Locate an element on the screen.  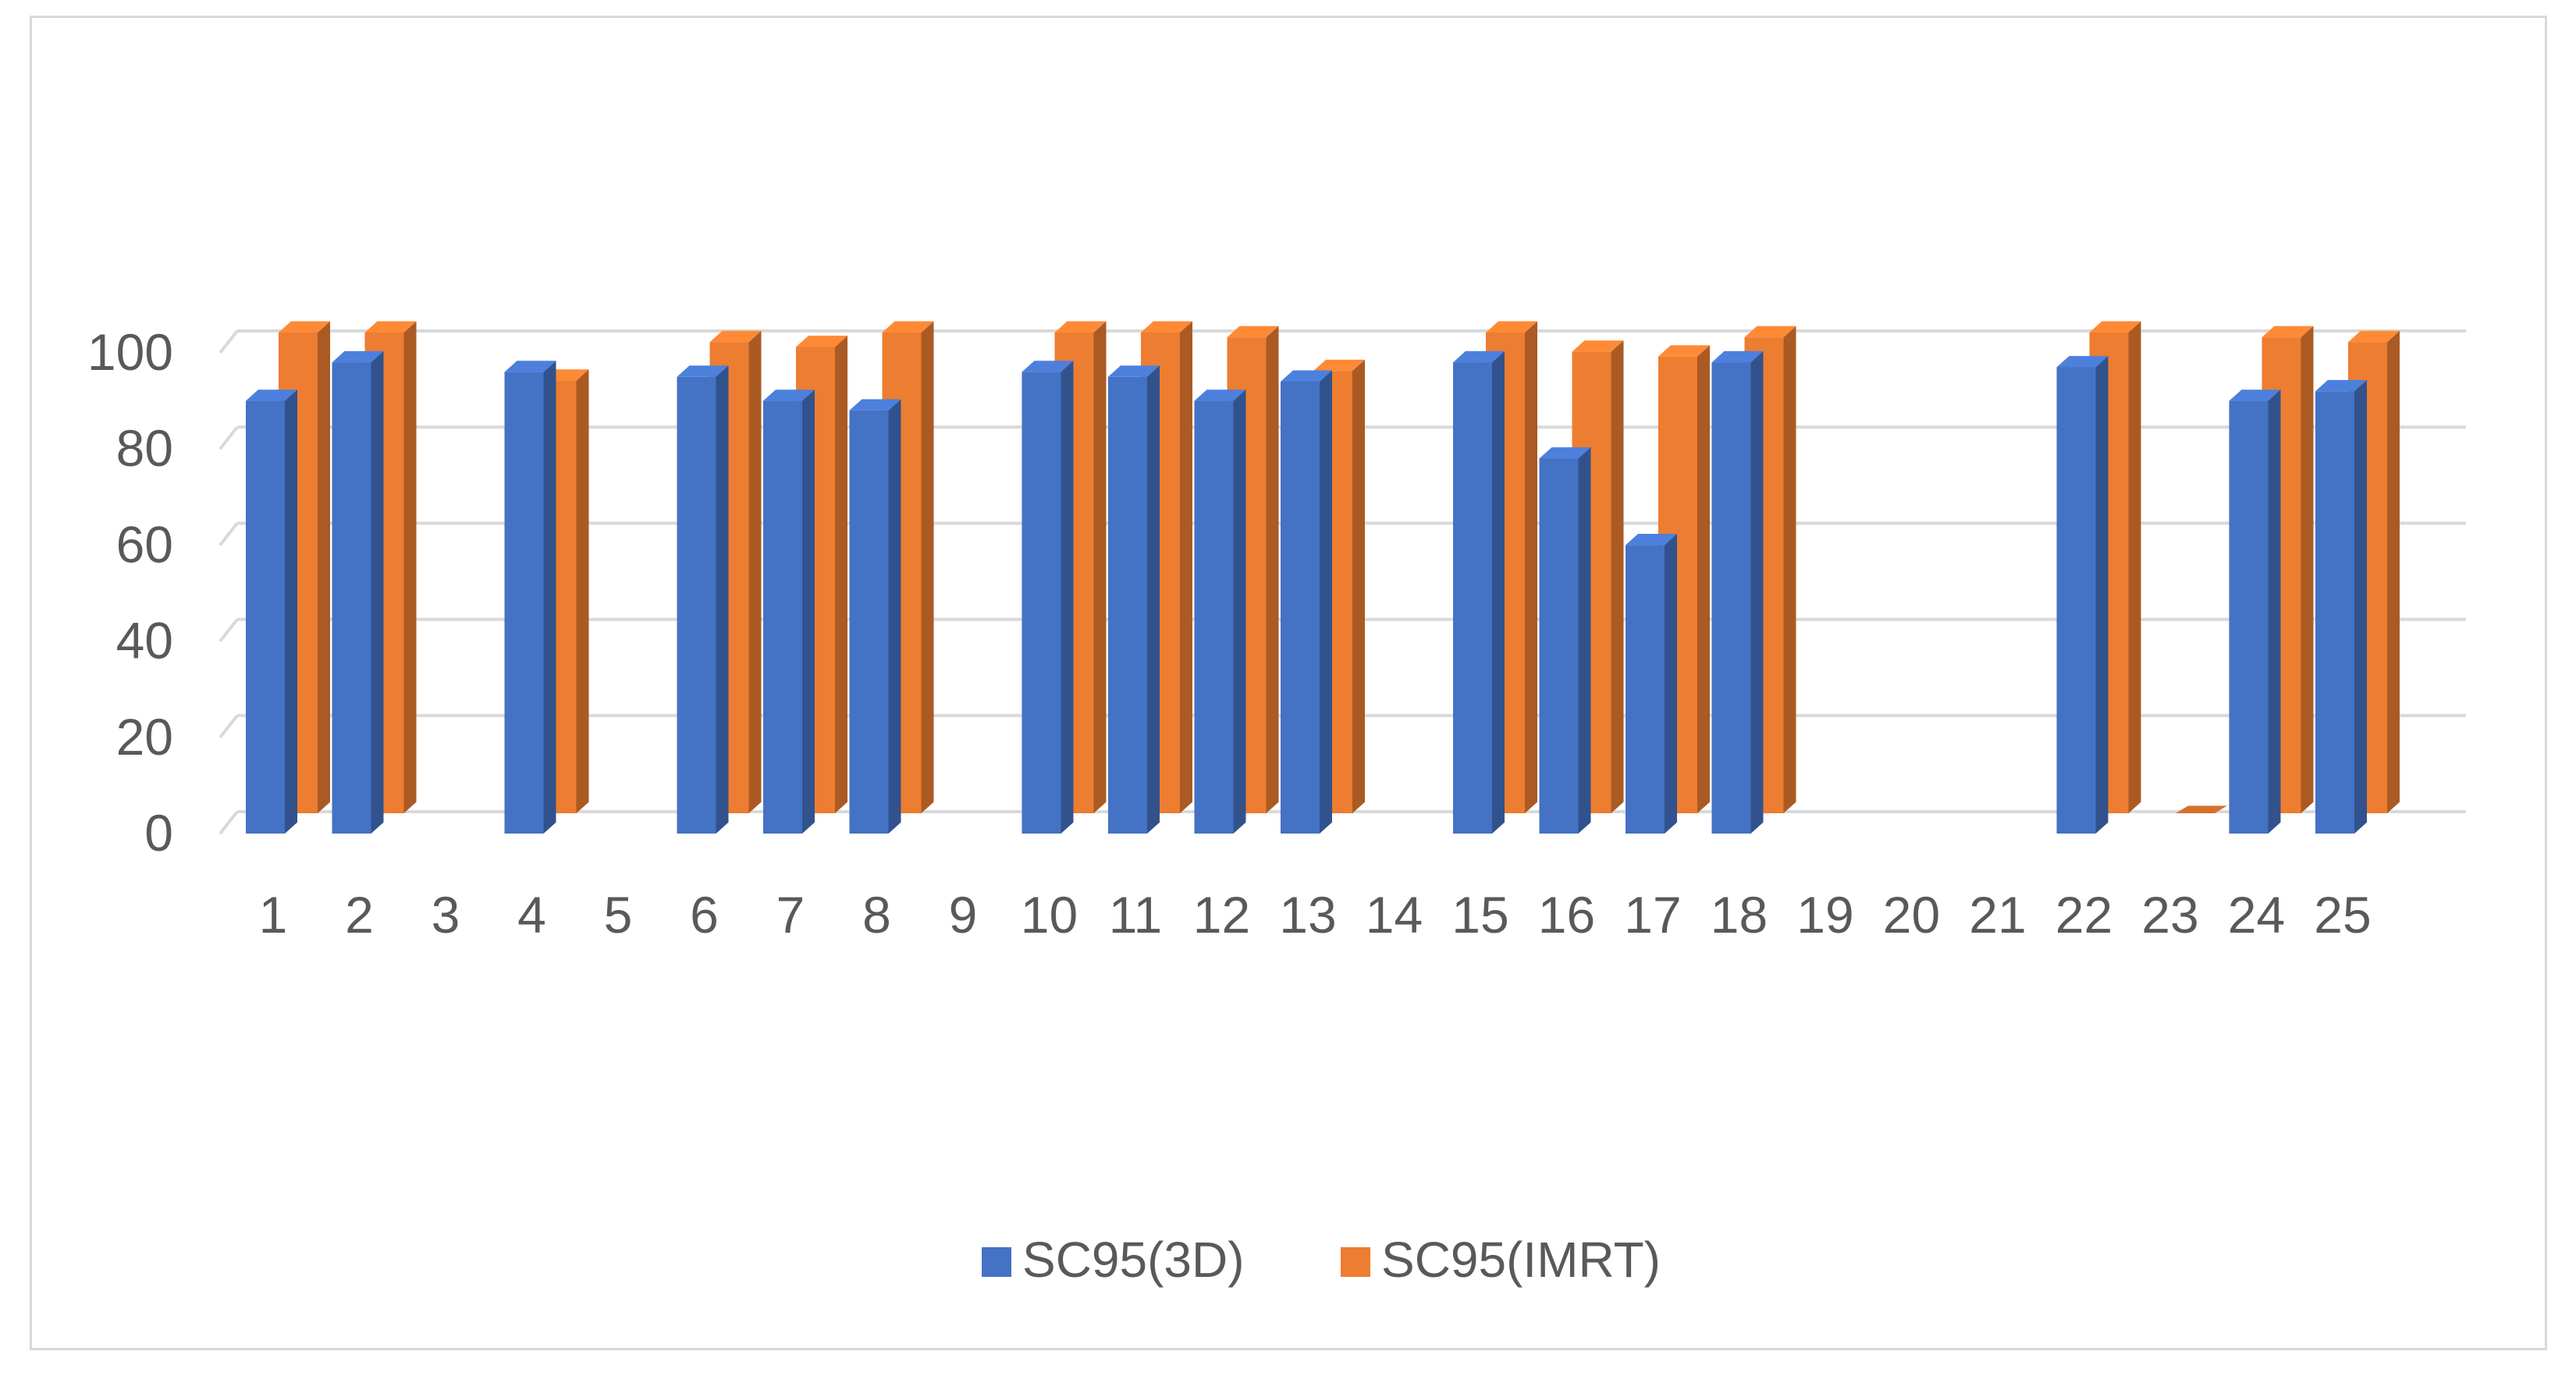
x-tick-label-15: 15 is located at coordinates (1479, 915).